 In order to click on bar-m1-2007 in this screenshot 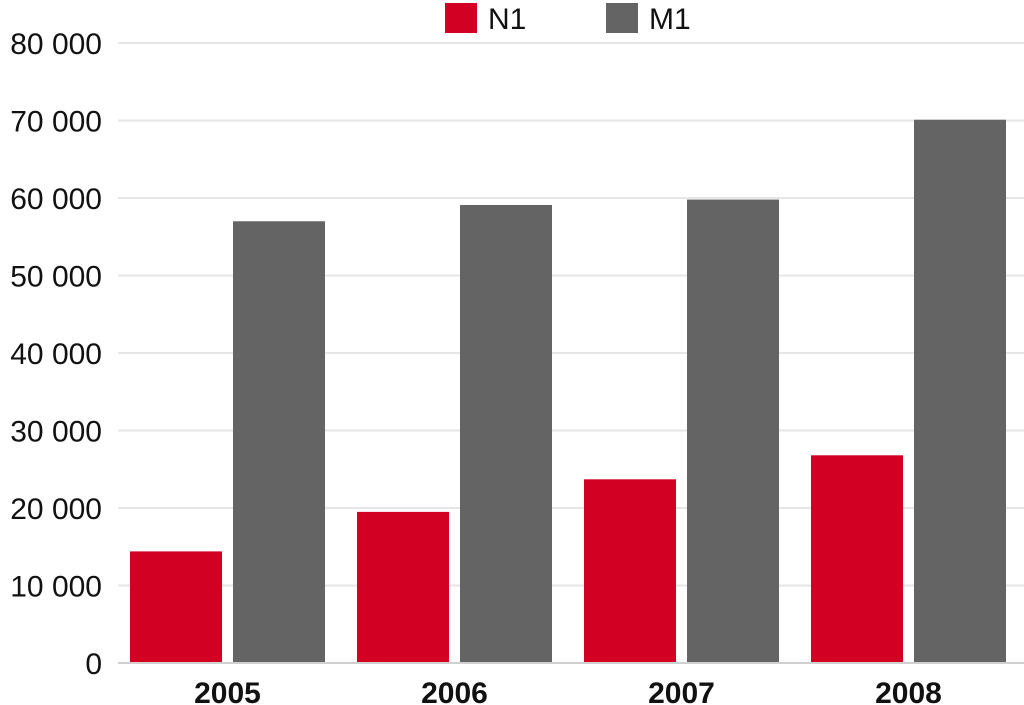, I will do `click(733, 431)`.